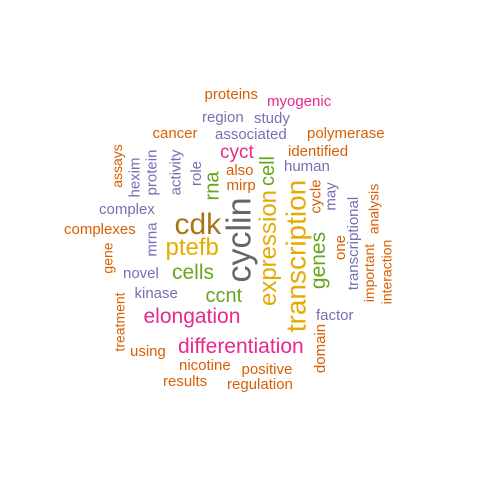 The height and width of the screenshot is (480, 480). What do you see at coordinates (331, 196) in the screenshot?
I see `word-may: may` at bounding box center [331, 196].